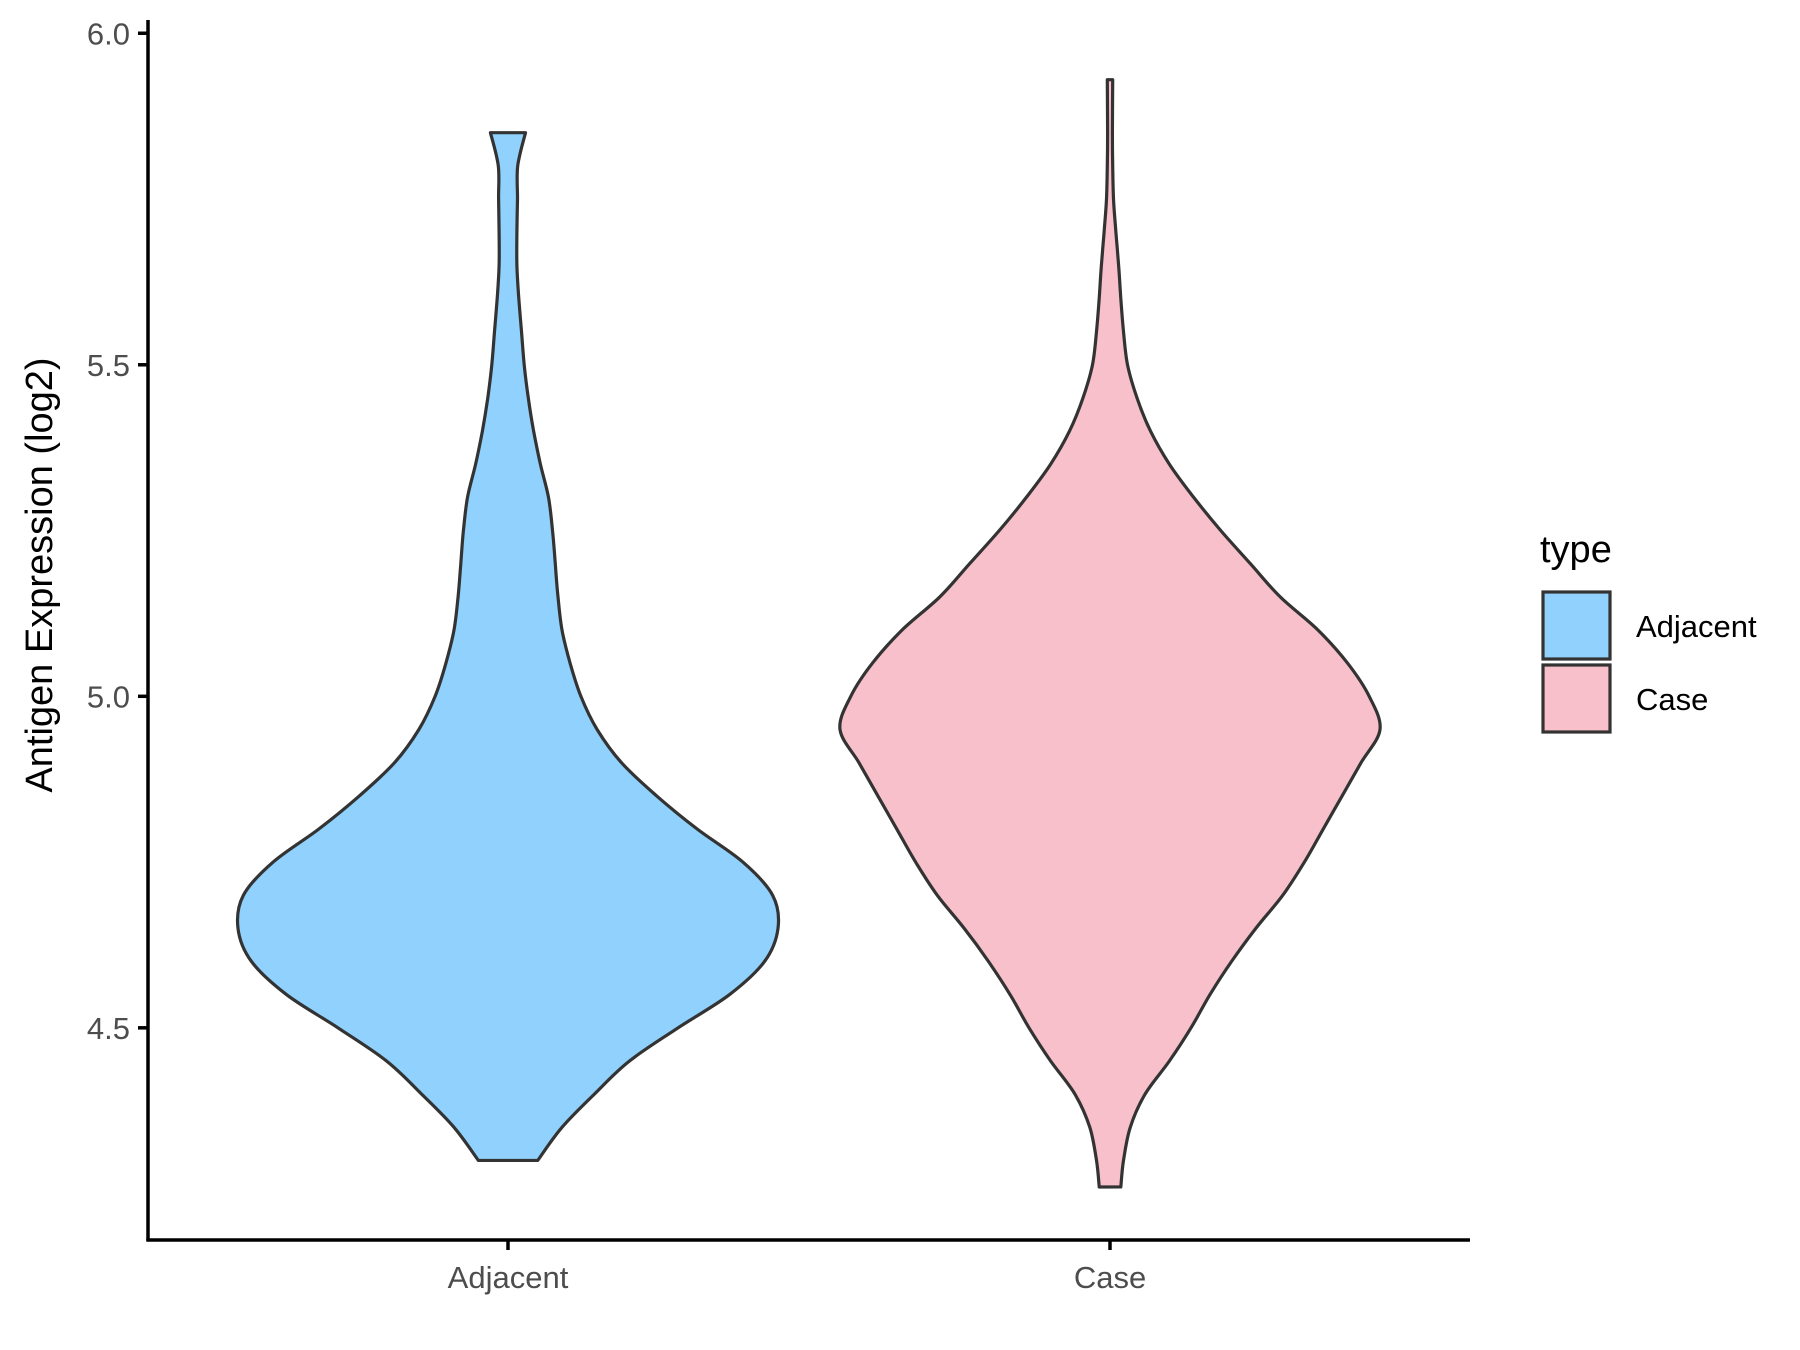  I want to click on legend-label: Adjacent, so click(1696, 626).